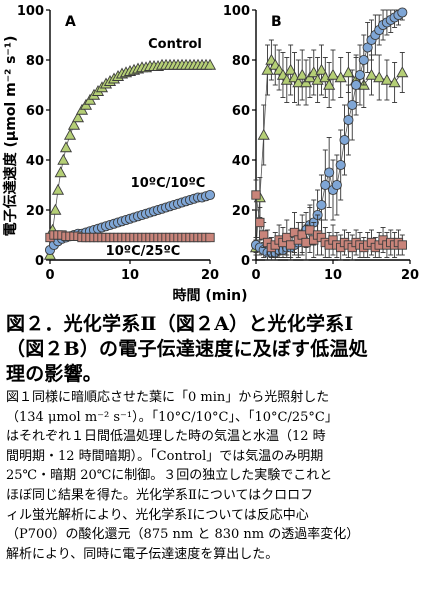  What do you see at coordinates (130, 222) in the screenshot?
I see `series-circle` at bounding box center [130, 222].